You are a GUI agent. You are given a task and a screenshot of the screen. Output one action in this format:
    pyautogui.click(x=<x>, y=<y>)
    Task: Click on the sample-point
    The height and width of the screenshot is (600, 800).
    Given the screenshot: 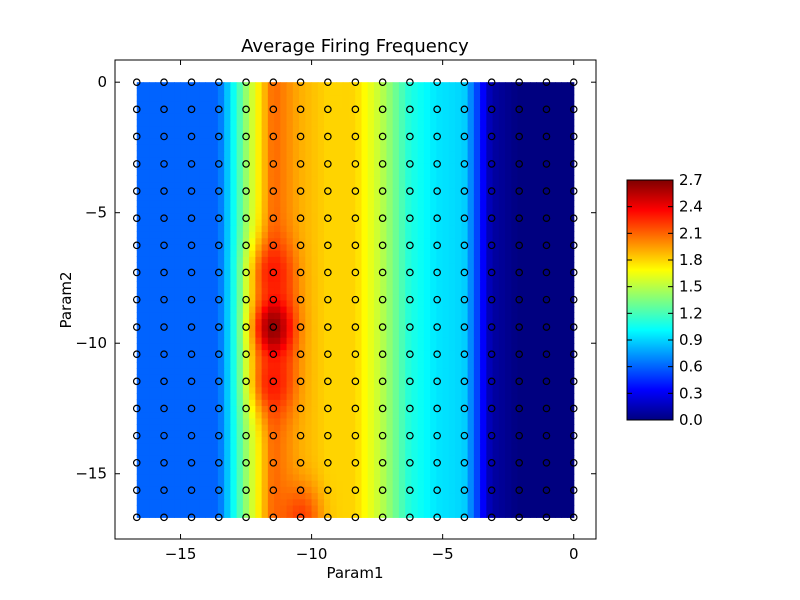 What is the action you would take?
    pyautogui.click(x=164, y=164)
    